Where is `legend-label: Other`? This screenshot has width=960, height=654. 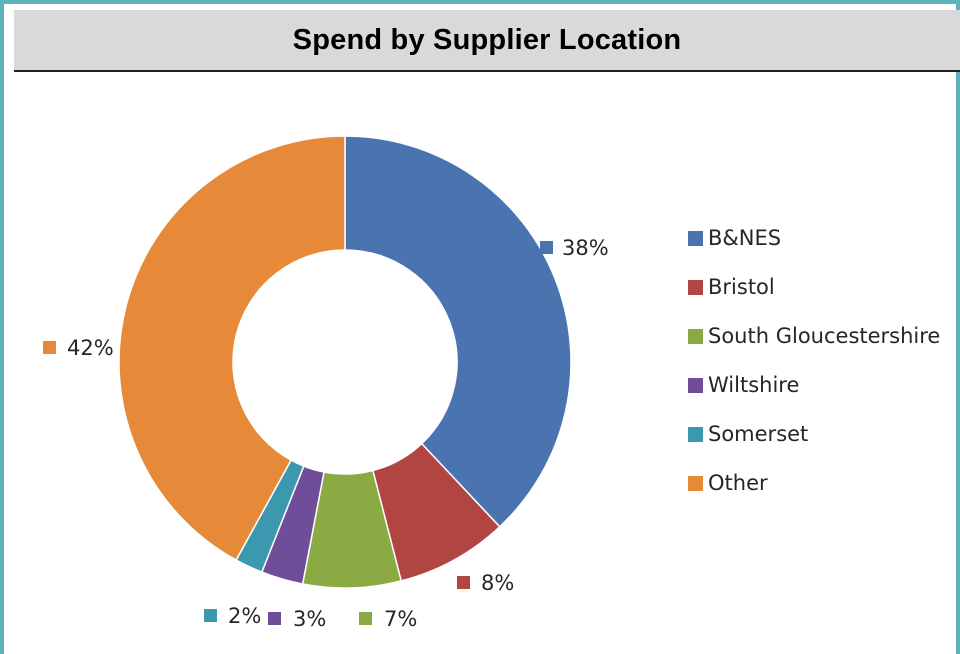
legend-label: Other is located at coordinates (738, 483).